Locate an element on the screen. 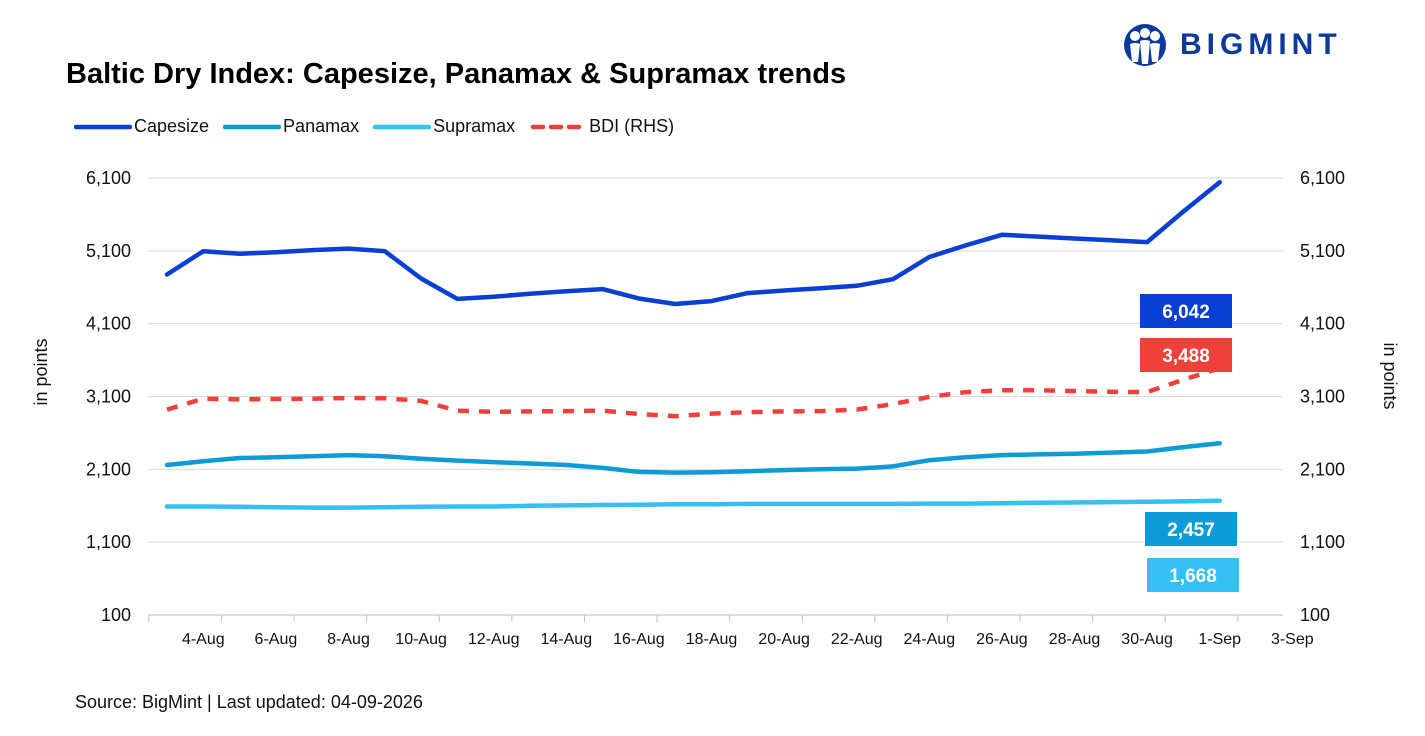 The image size is (1425, 736). x-tick-label: 4-Aug is located at coordinates (203, 639).